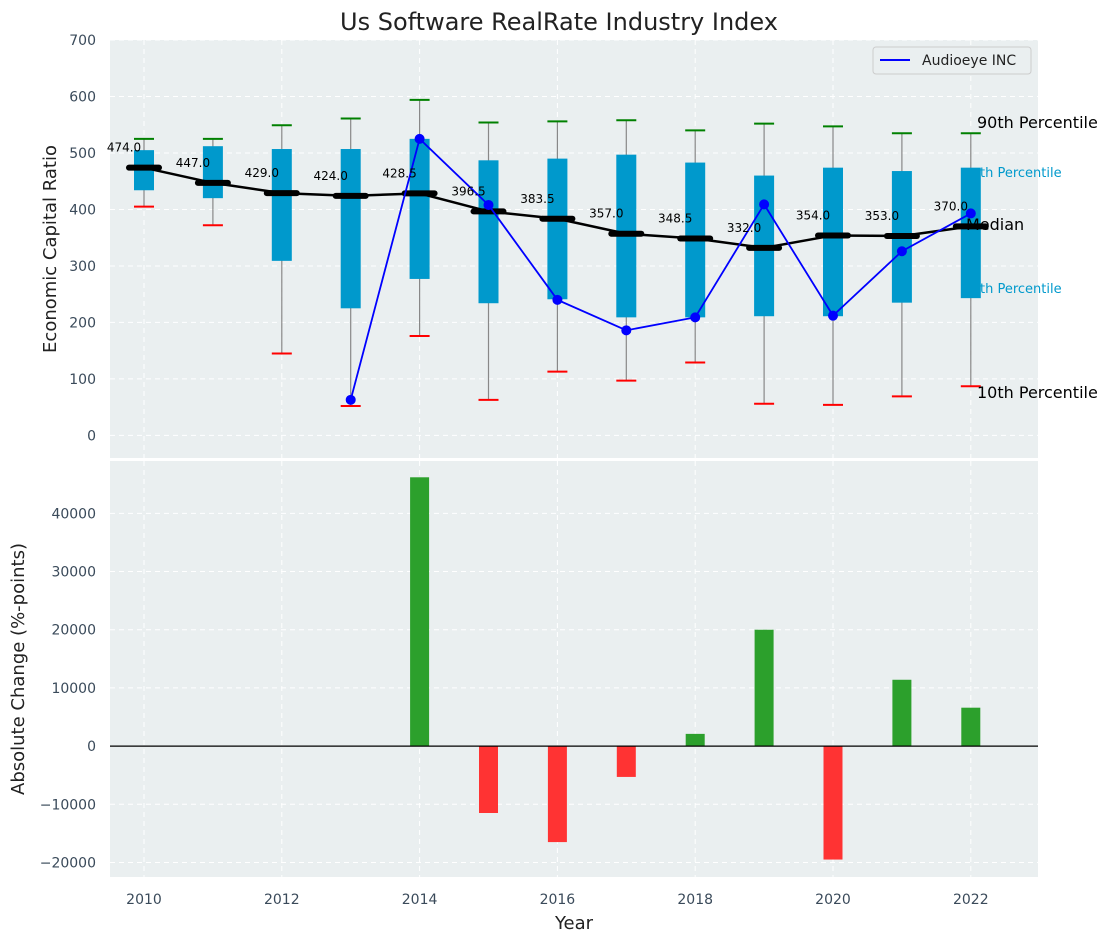 The width and height of the screenshot is (1112, 942). I want to click on median-value-label: 424.0, so click(331, 176).